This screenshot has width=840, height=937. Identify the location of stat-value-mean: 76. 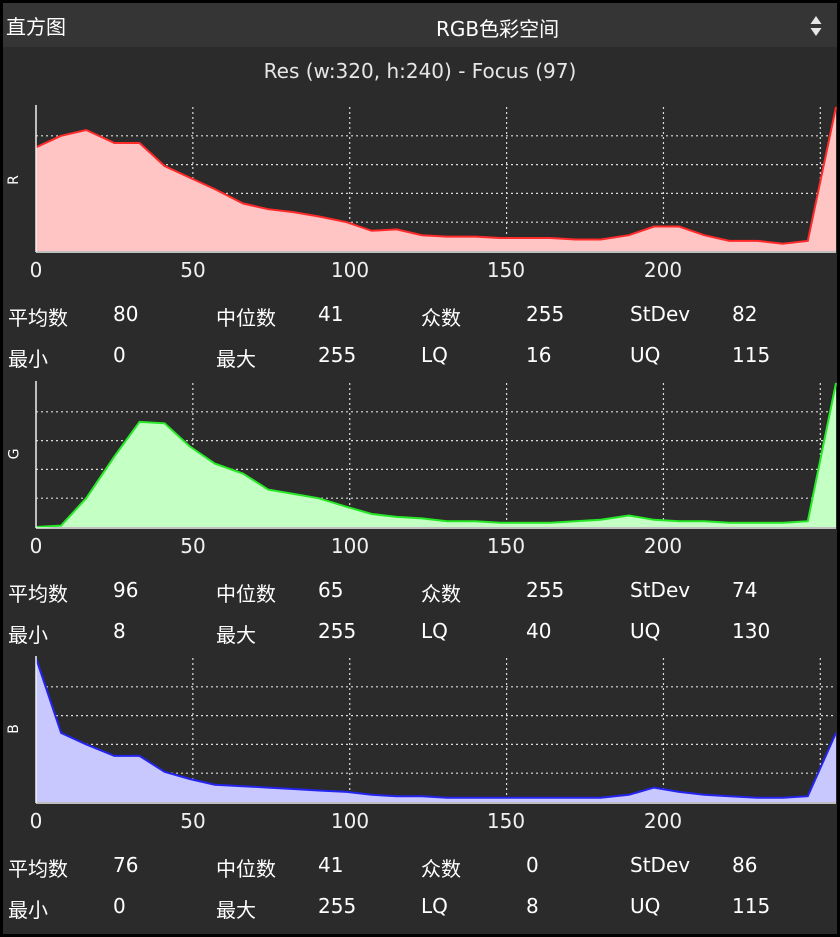
(126, 865).